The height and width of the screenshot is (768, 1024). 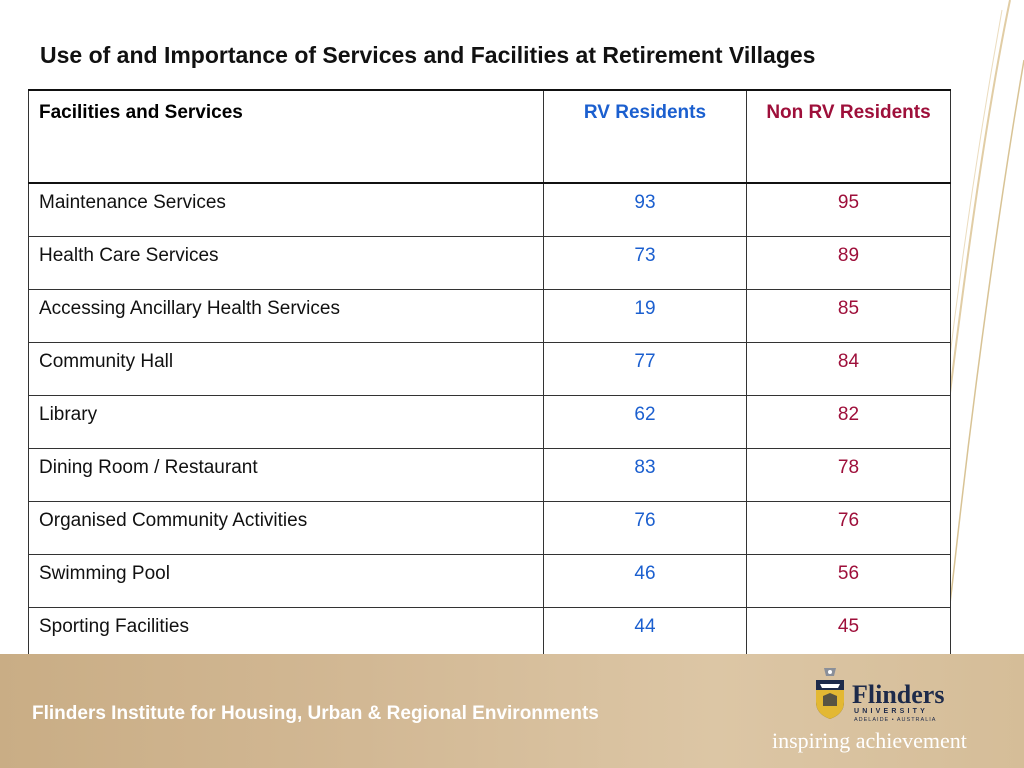 What do you see at coordinates (848, 209) in the screenshot?
I see `non-rv-value-cell: 95` at bounding box center [848, 209].